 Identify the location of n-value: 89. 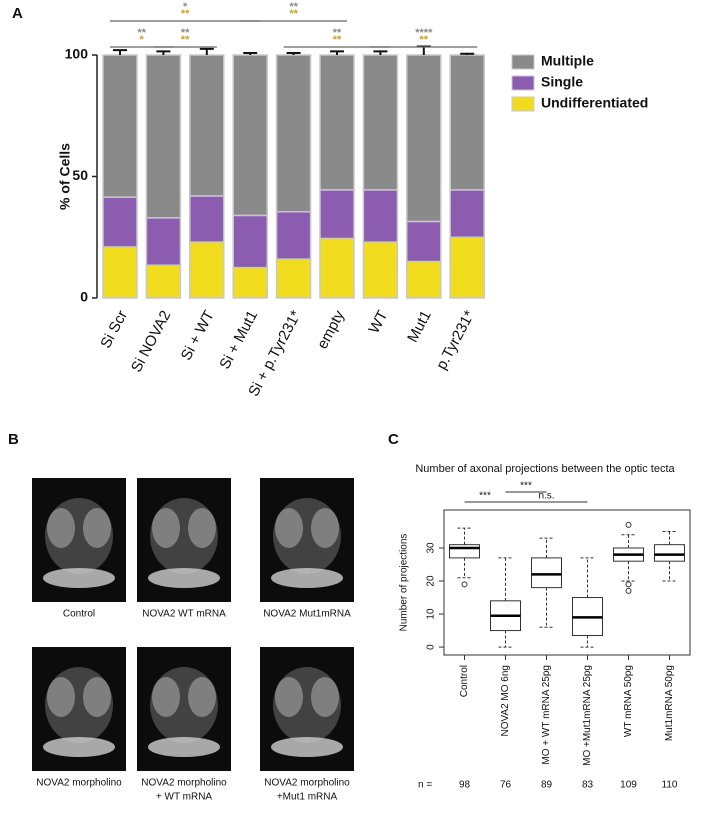
(547, 785).